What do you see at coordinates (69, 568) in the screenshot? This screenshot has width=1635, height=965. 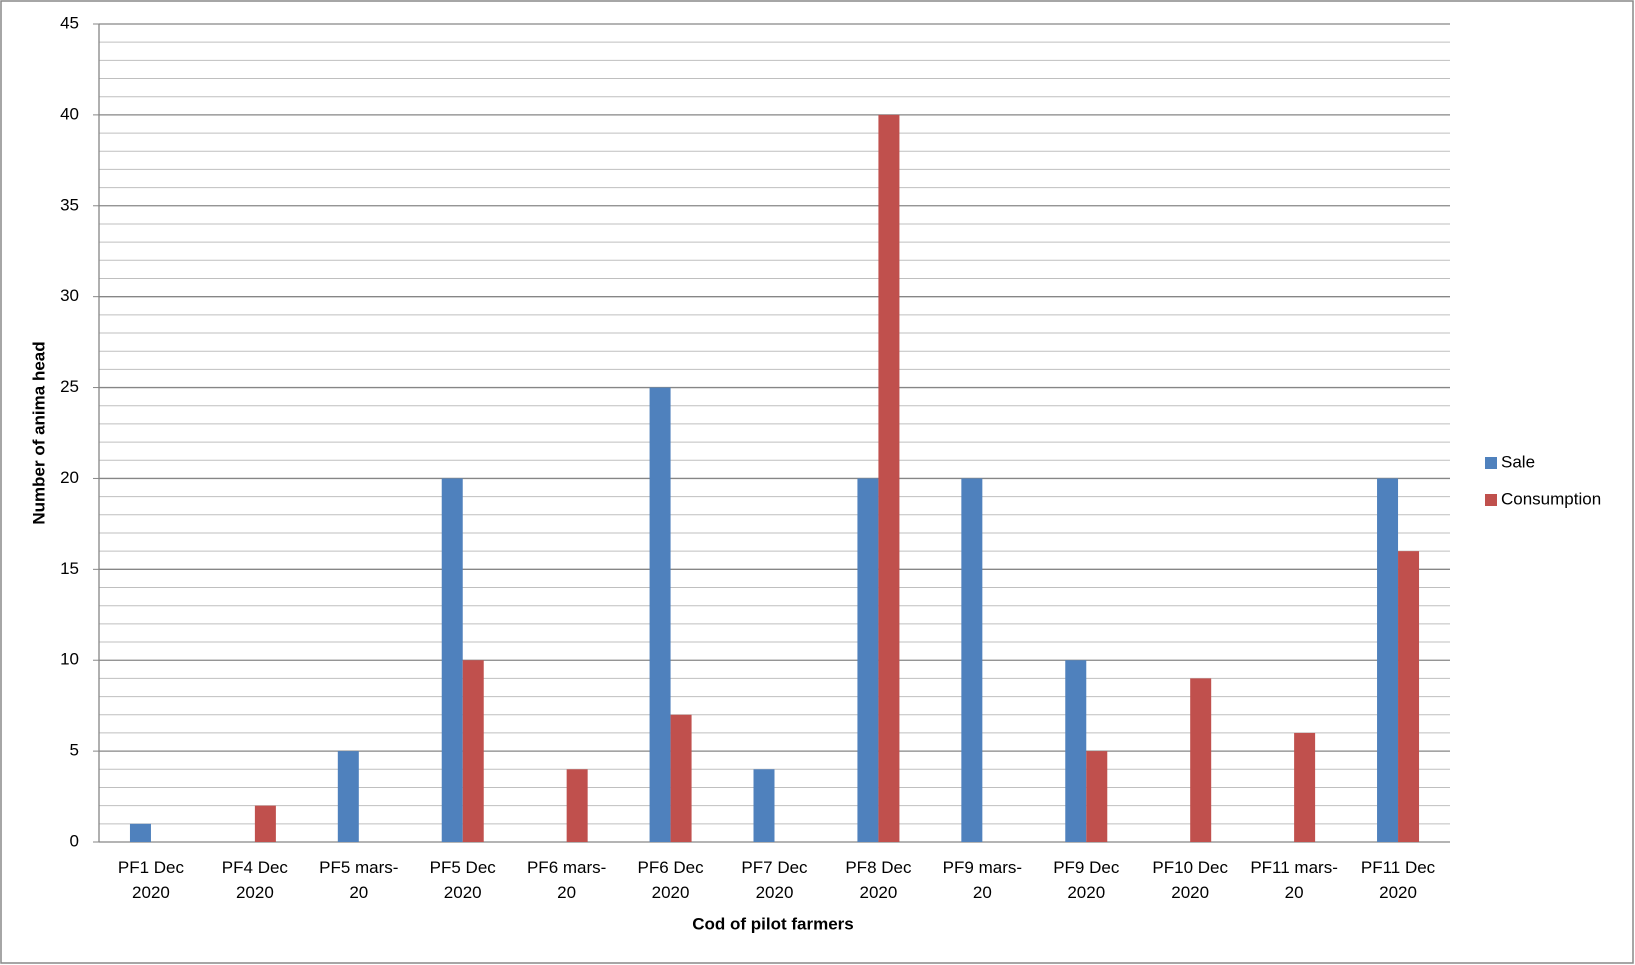 I see `y-tick-label: 15` at bounding box center [69, 568].